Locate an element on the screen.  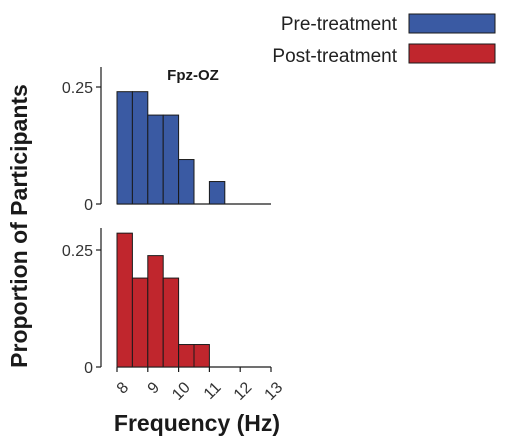
legend-swatch-pre-treatment is located at coordinates (452, 23).